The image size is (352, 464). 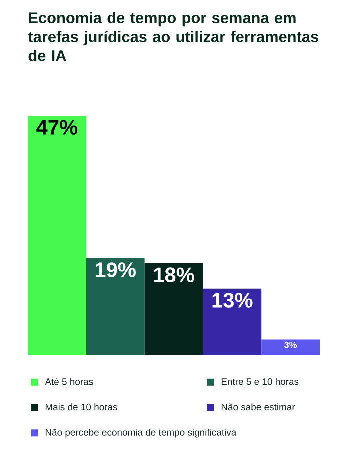 What do you see at coordinates (116, 270) in the screenshot?
I see `data-label: 19%` at bounding box center [116, 270].